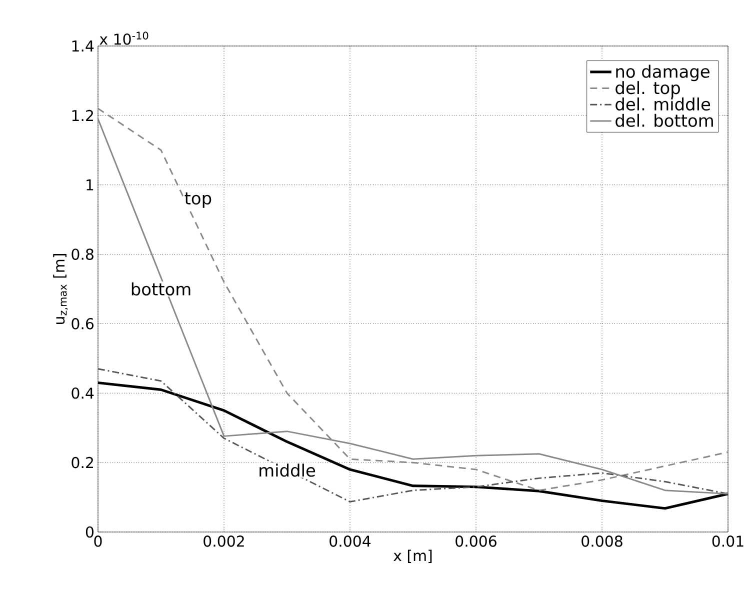 The image size is (753, 599). Describe the element at coordinates (83, 254) in the screenshot. I see `y-tick-label: 0.8` at that location.